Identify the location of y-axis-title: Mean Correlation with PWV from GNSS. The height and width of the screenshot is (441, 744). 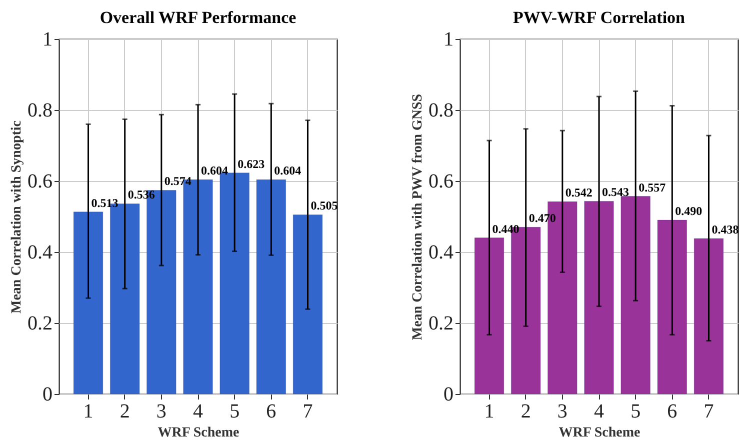
(418, 217).